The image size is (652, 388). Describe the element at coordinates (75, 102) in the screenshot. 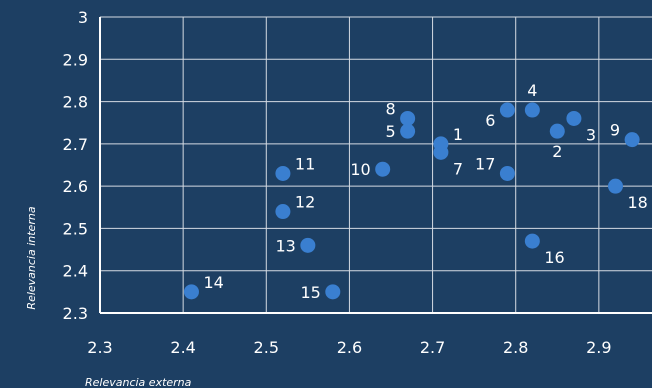

I see `y-tick-label: 2.8` at that location.